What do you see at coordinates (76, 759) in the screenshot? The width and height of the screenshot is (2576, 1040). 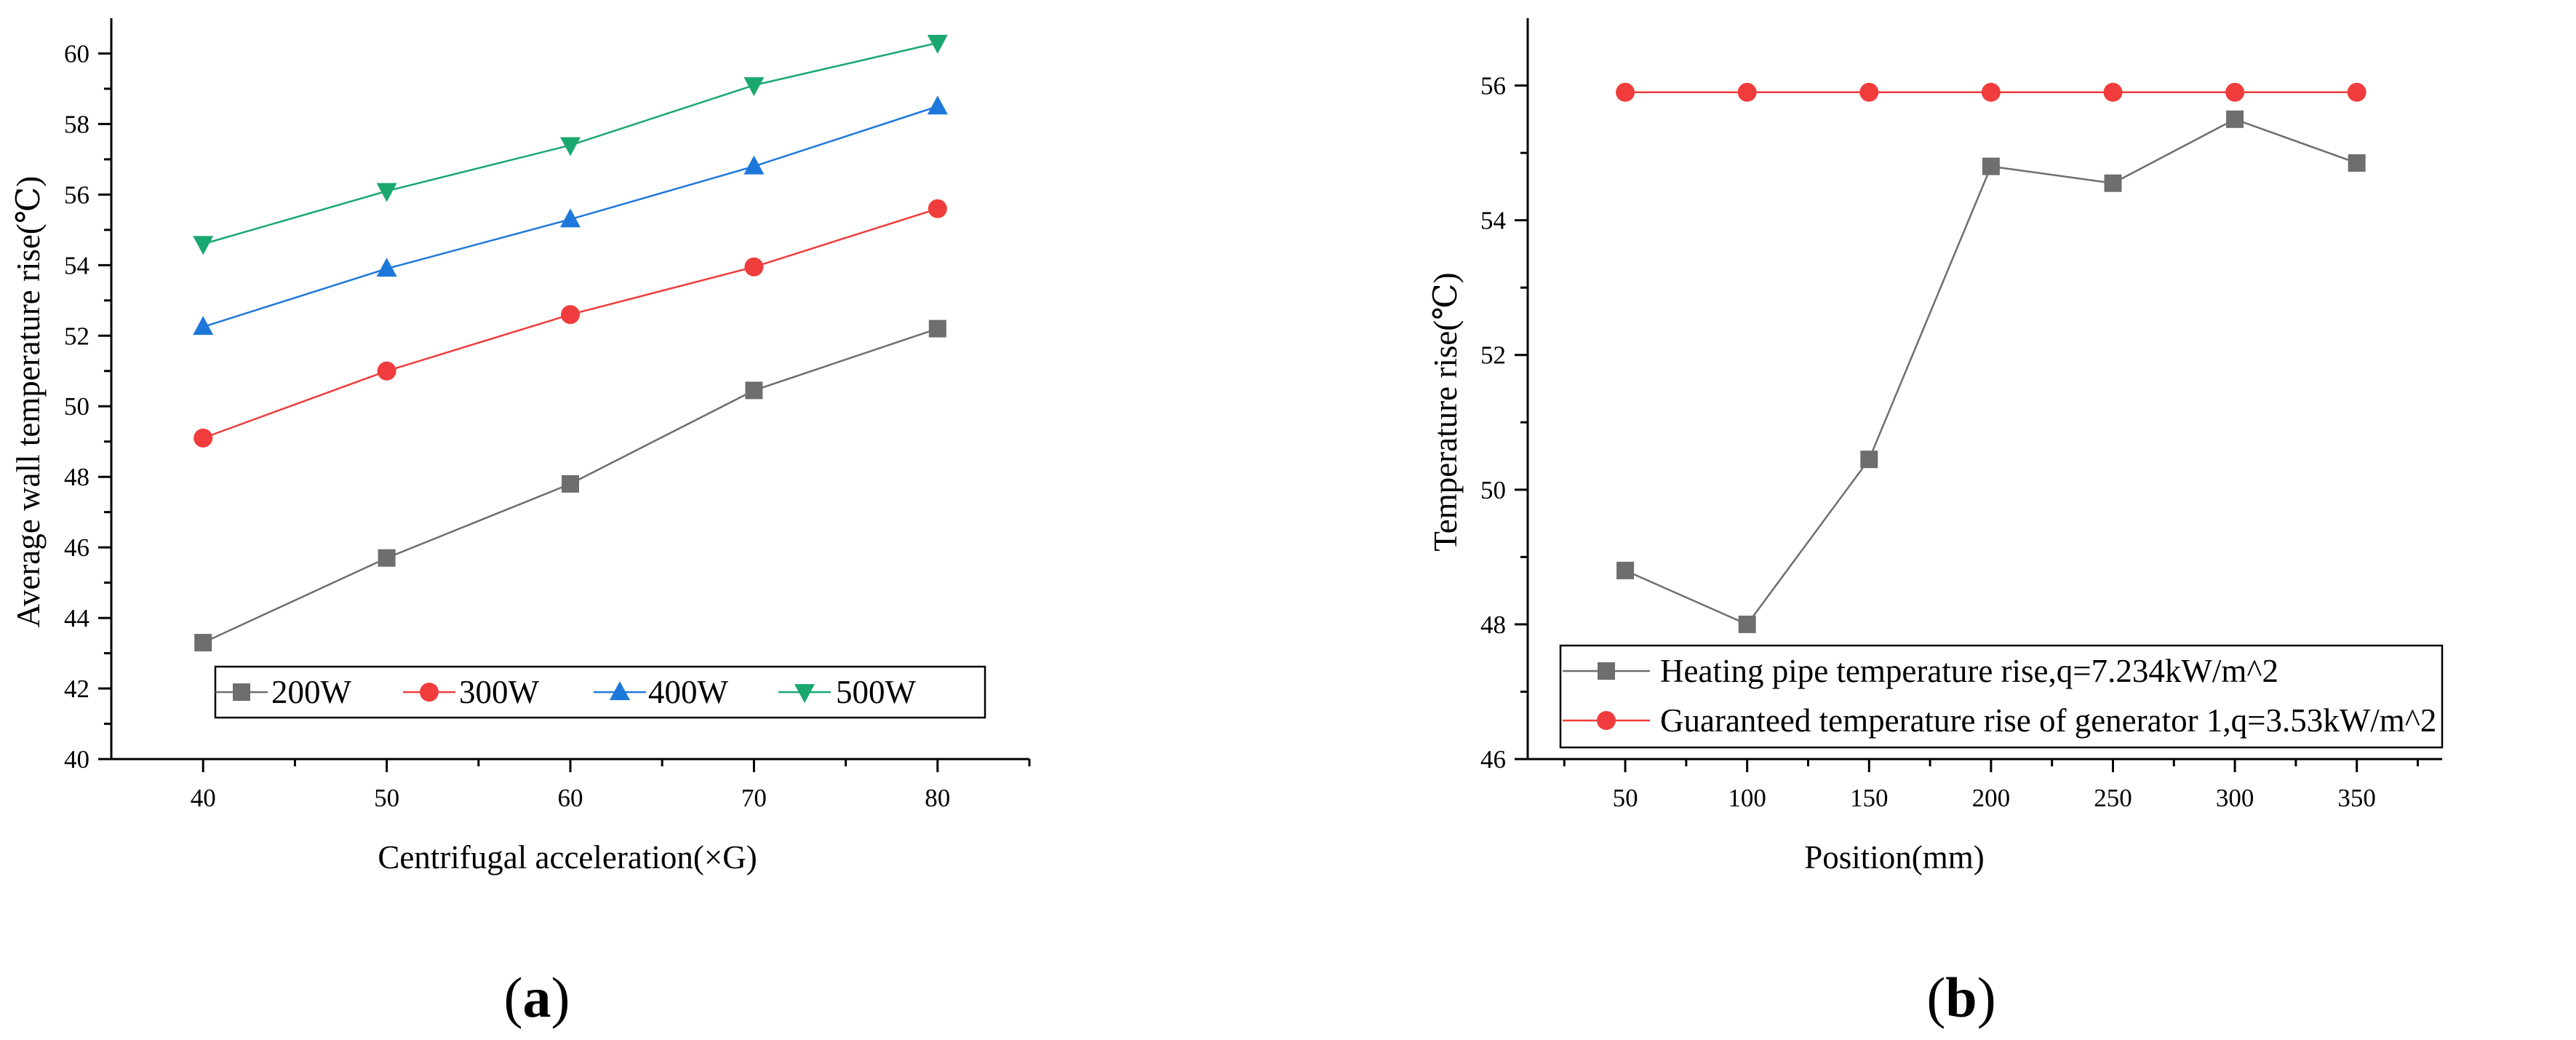 I see `chart-a-y-tick-label: 40` at bounding box center [76, 759].